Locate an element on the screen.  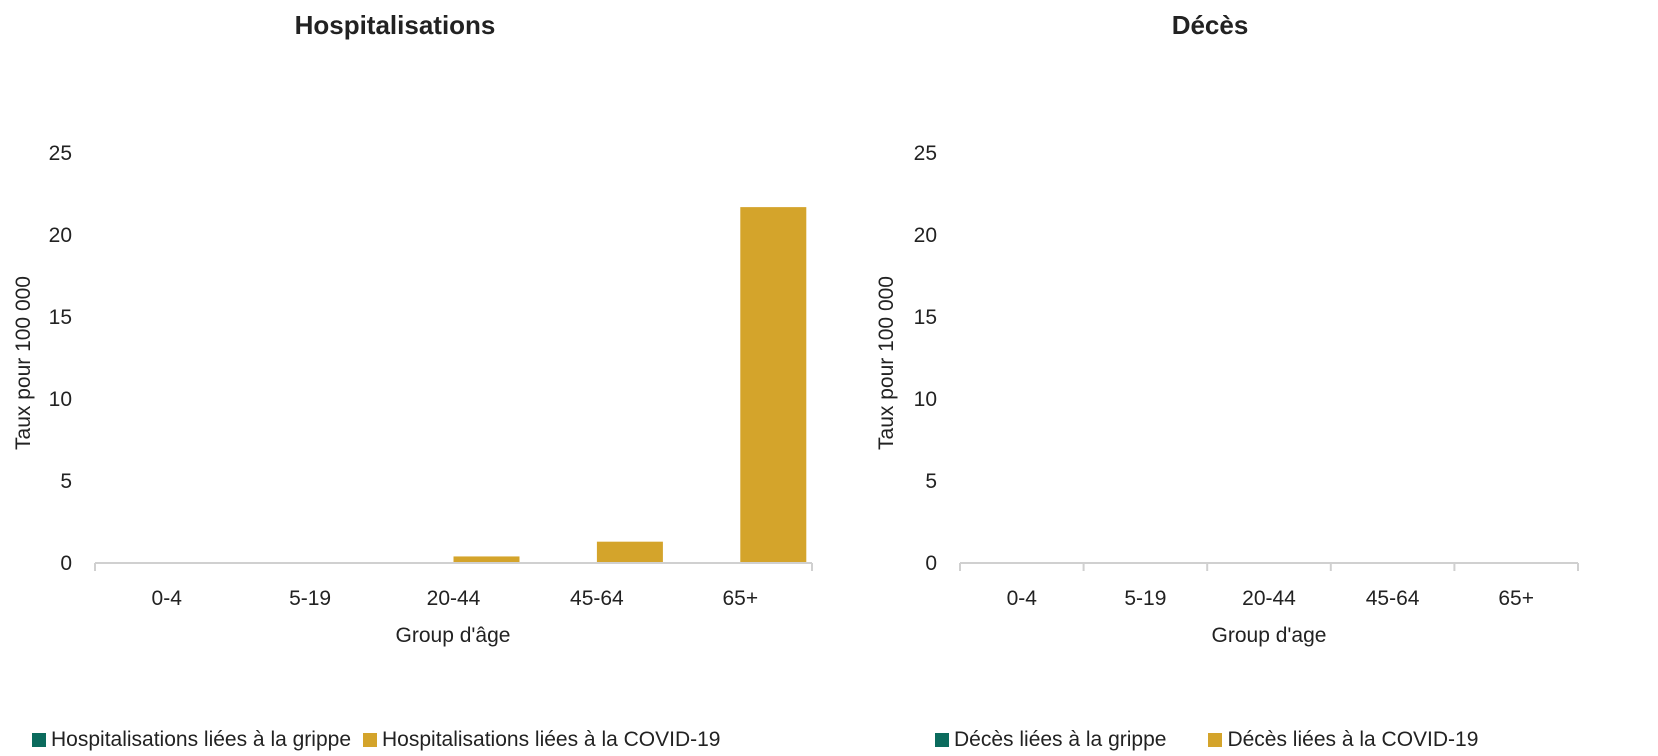
chart-title: Décès is located at coordinates (1210, 25).